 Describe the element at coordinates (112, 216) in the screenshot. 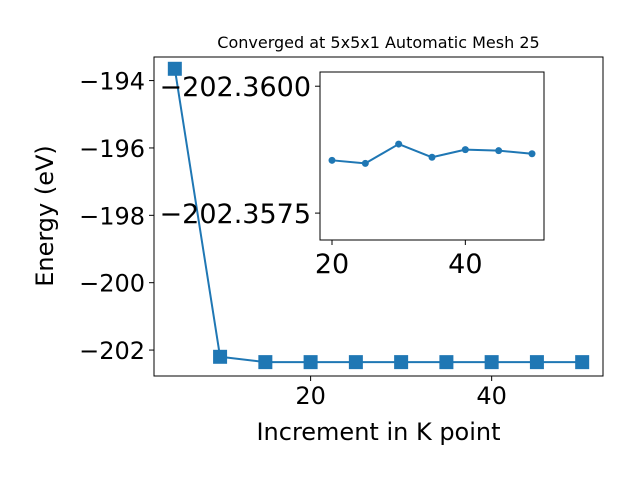

I see `main-y-tick-label: −198` at that location.